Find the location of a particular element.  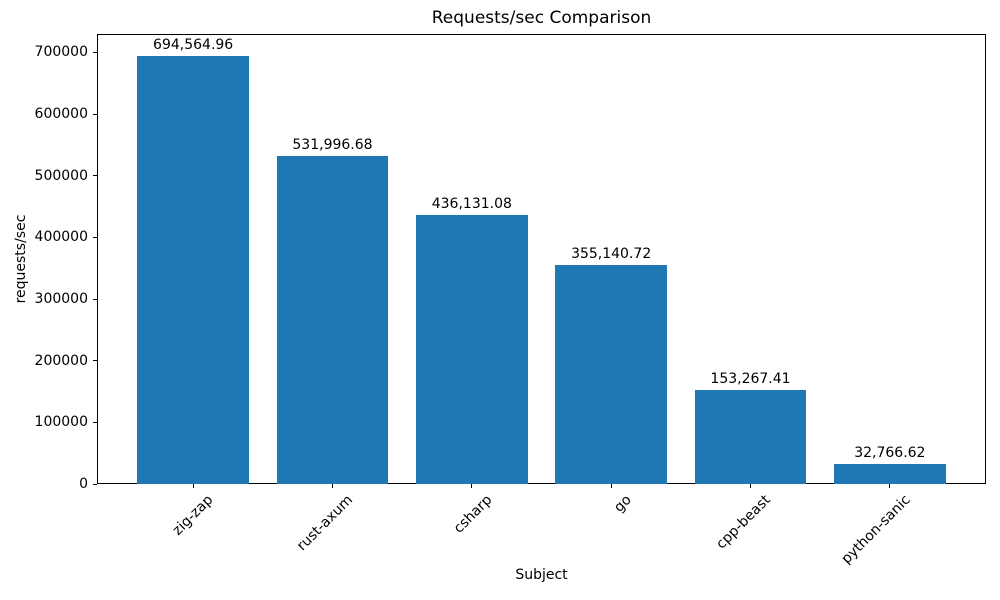

x-tick-label-rust-axum: rust-axum is located at coordinates (324, 523).